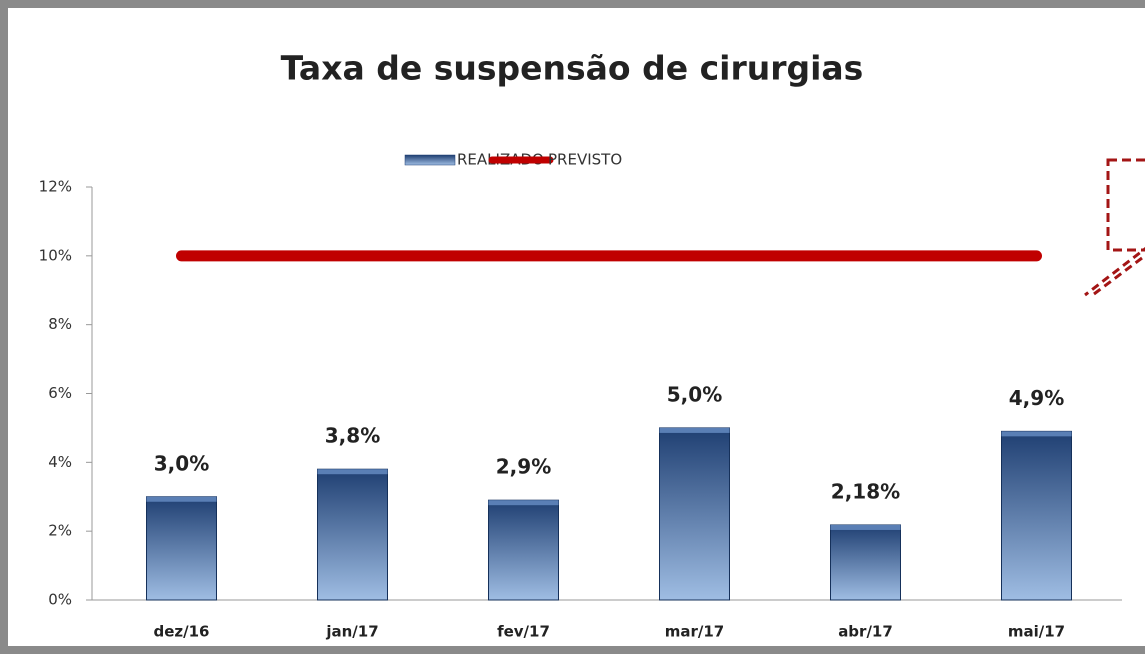  What do you see at coordinates (60, 462) in the screenshot?
I see `y-tick-label: 4%` at bounding box center [60, 462].